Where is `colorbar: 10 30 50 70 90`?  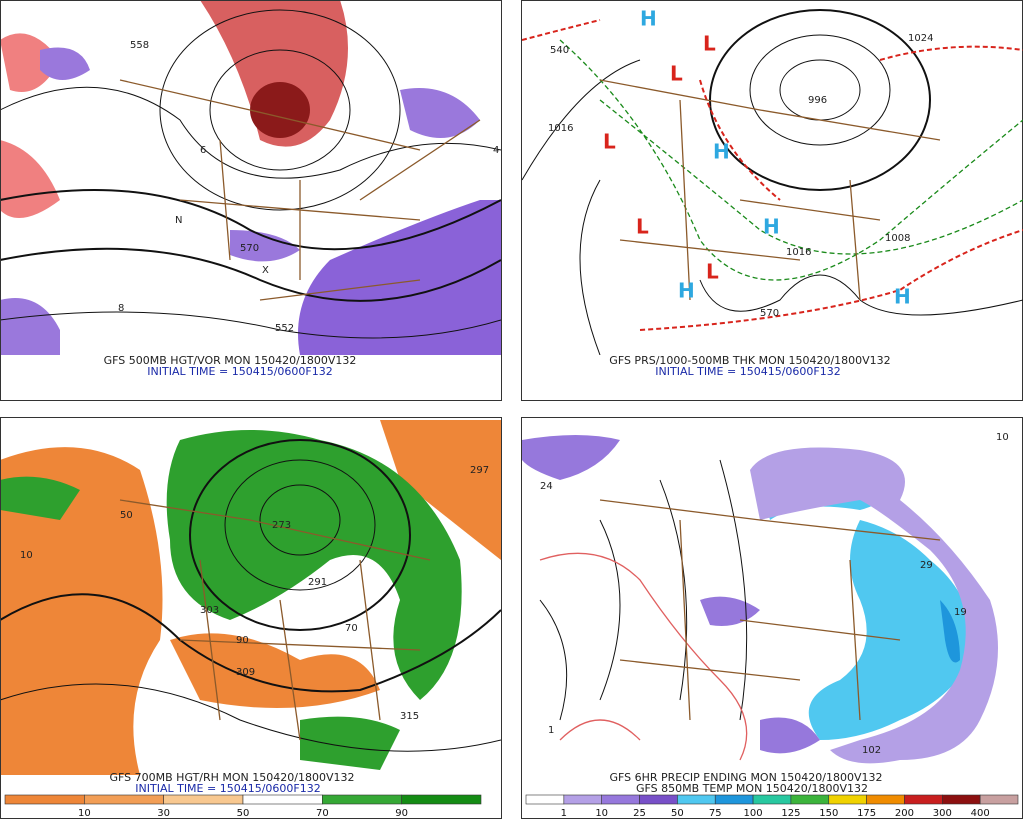
colorbar: 10 30 50 70 90 is located at coordinates (243, 806).